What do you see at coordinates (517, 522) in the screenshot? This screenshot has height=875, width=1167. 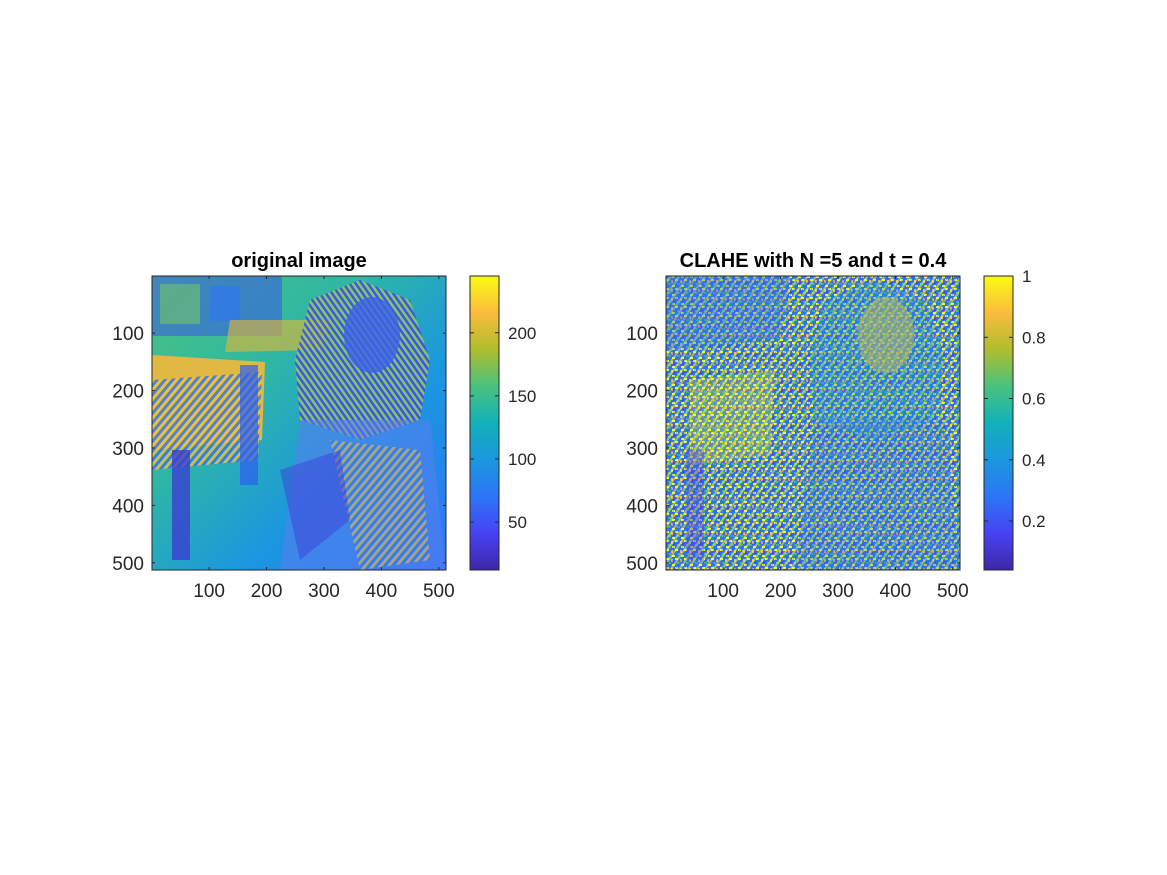 I see `cbar-tick-label-left-0: 50` at bounding box center [517, 522].